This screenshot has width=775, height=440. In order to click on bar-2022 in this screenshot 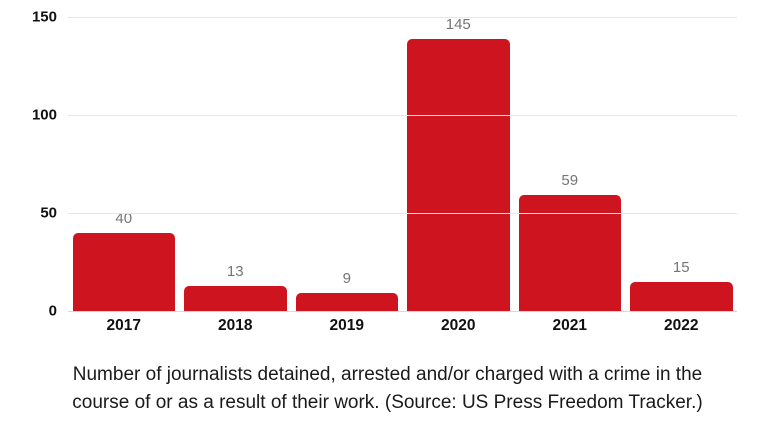, I will do `click(681, 296)`.